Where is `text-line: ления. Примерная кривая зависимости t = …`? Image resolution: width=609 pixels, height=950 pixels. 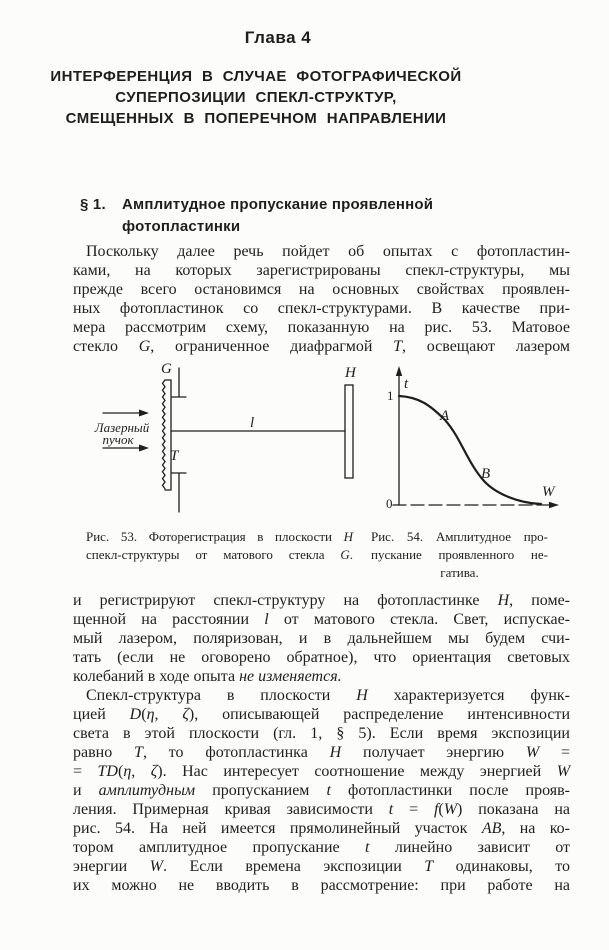
text-line: ления. Примерная кривая зависимости t = … is located at coordinates (321, 809).